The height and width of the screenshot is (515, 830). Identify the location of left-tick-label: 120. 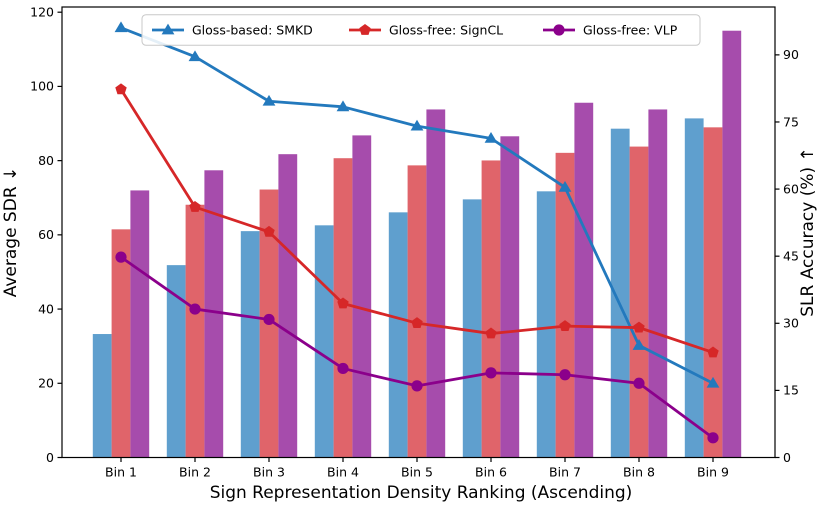
(42, 11).